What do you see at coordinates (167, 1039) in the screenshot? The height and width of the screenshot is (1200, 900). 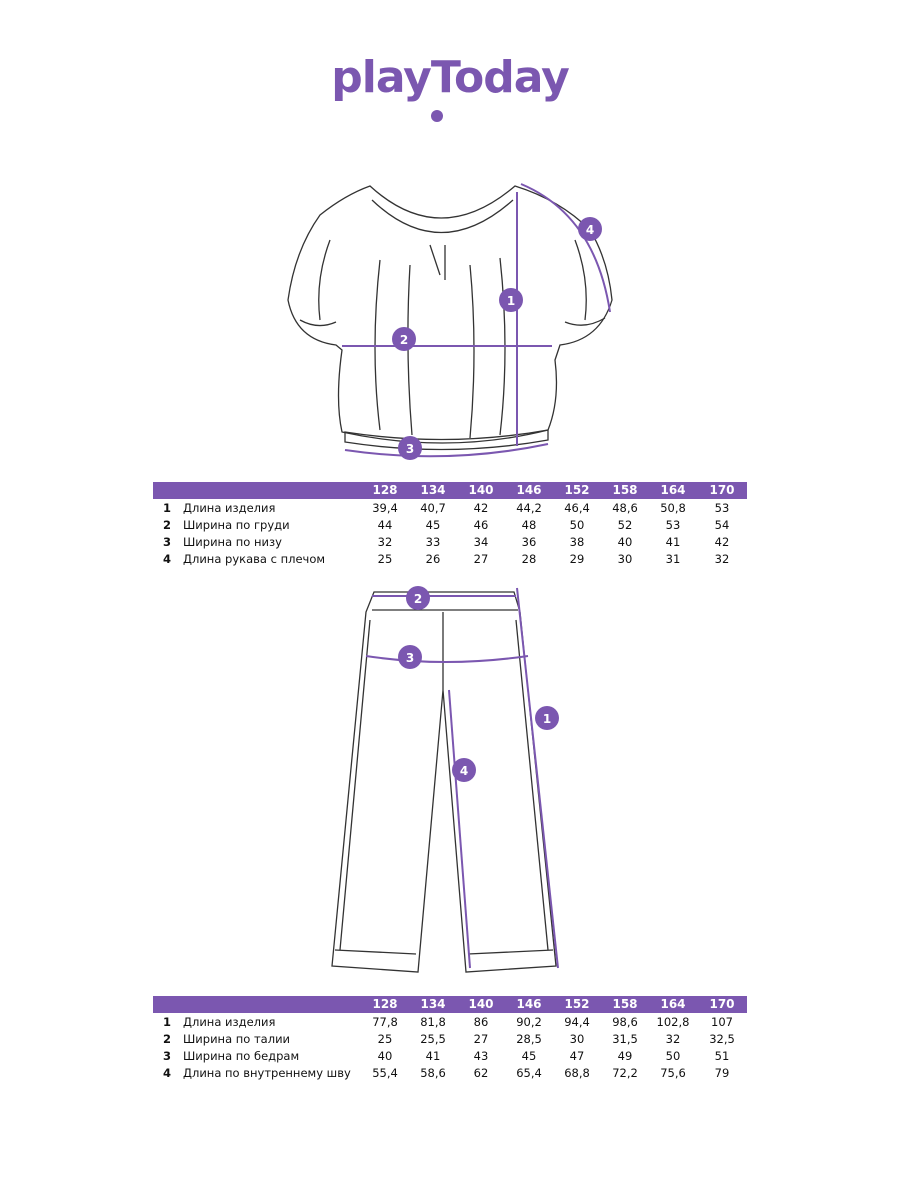 I see `row-number: 2` at bounding box center [167, 1039].